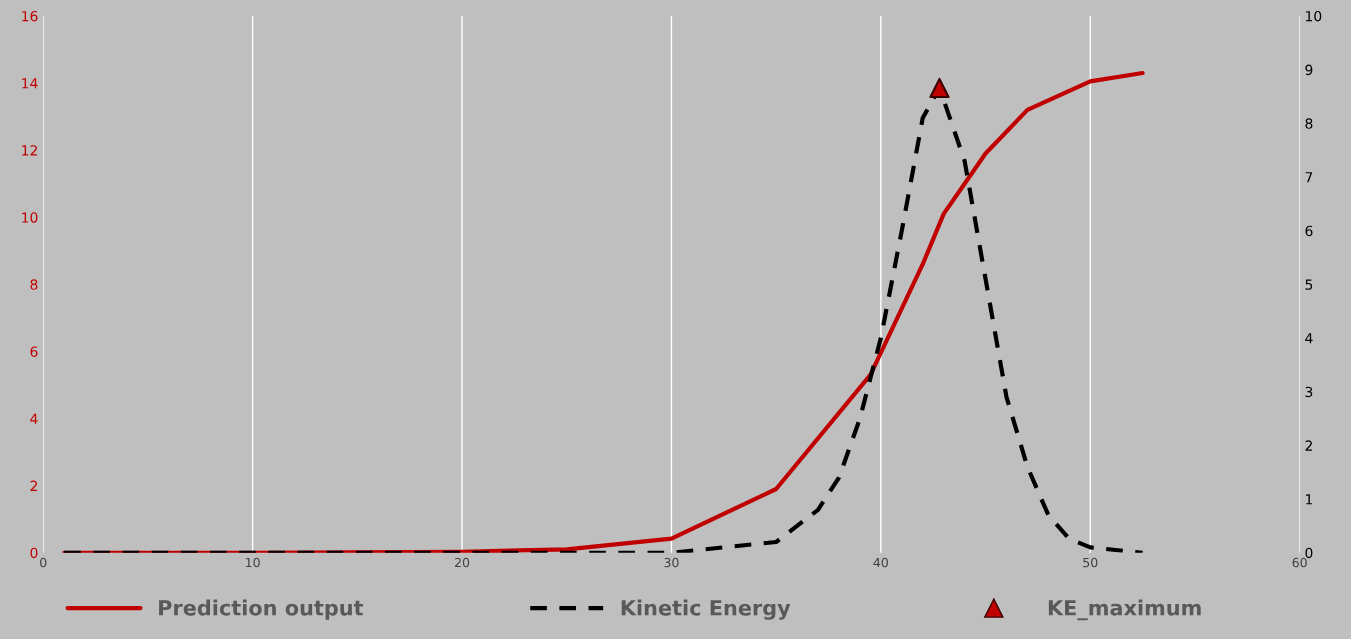  Describe the element at coordinates (880, 562) in the screenshot. I see `x-tick-label: 40` at that location.